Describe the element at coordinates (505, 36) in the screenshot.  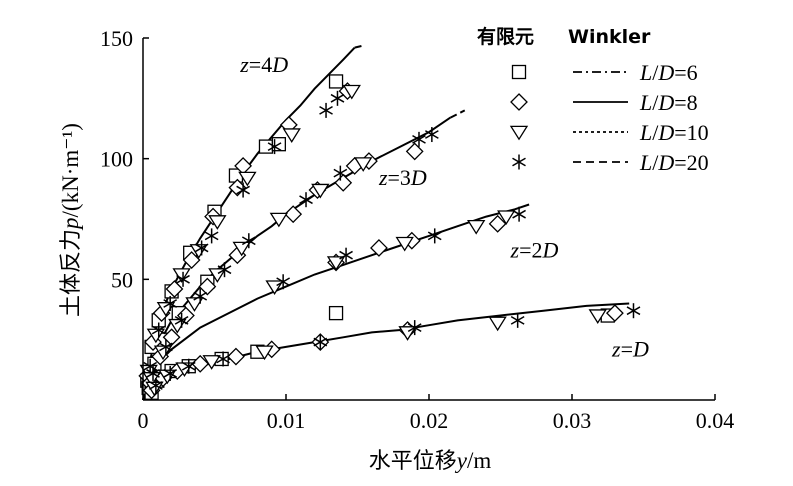
I see `legend-header-fem: 有限元` at that location.